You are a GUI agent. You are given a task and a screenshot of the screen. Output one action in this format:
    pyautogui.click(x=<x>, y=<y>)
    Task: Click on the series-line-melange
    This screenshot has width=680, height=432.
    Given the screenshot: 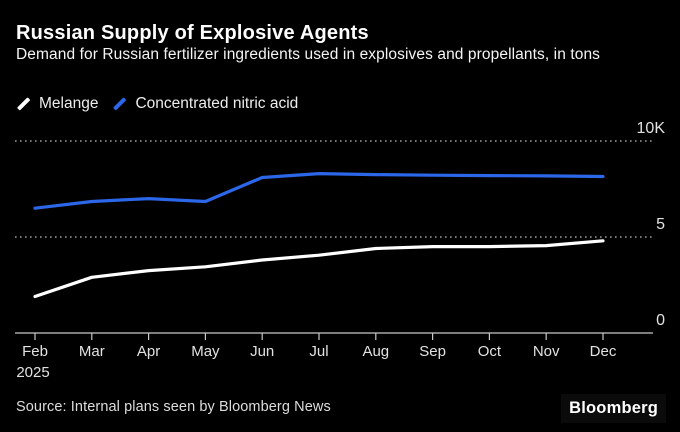 What is the action you would take?
    pyautogui.click(x=319, y=269)
    